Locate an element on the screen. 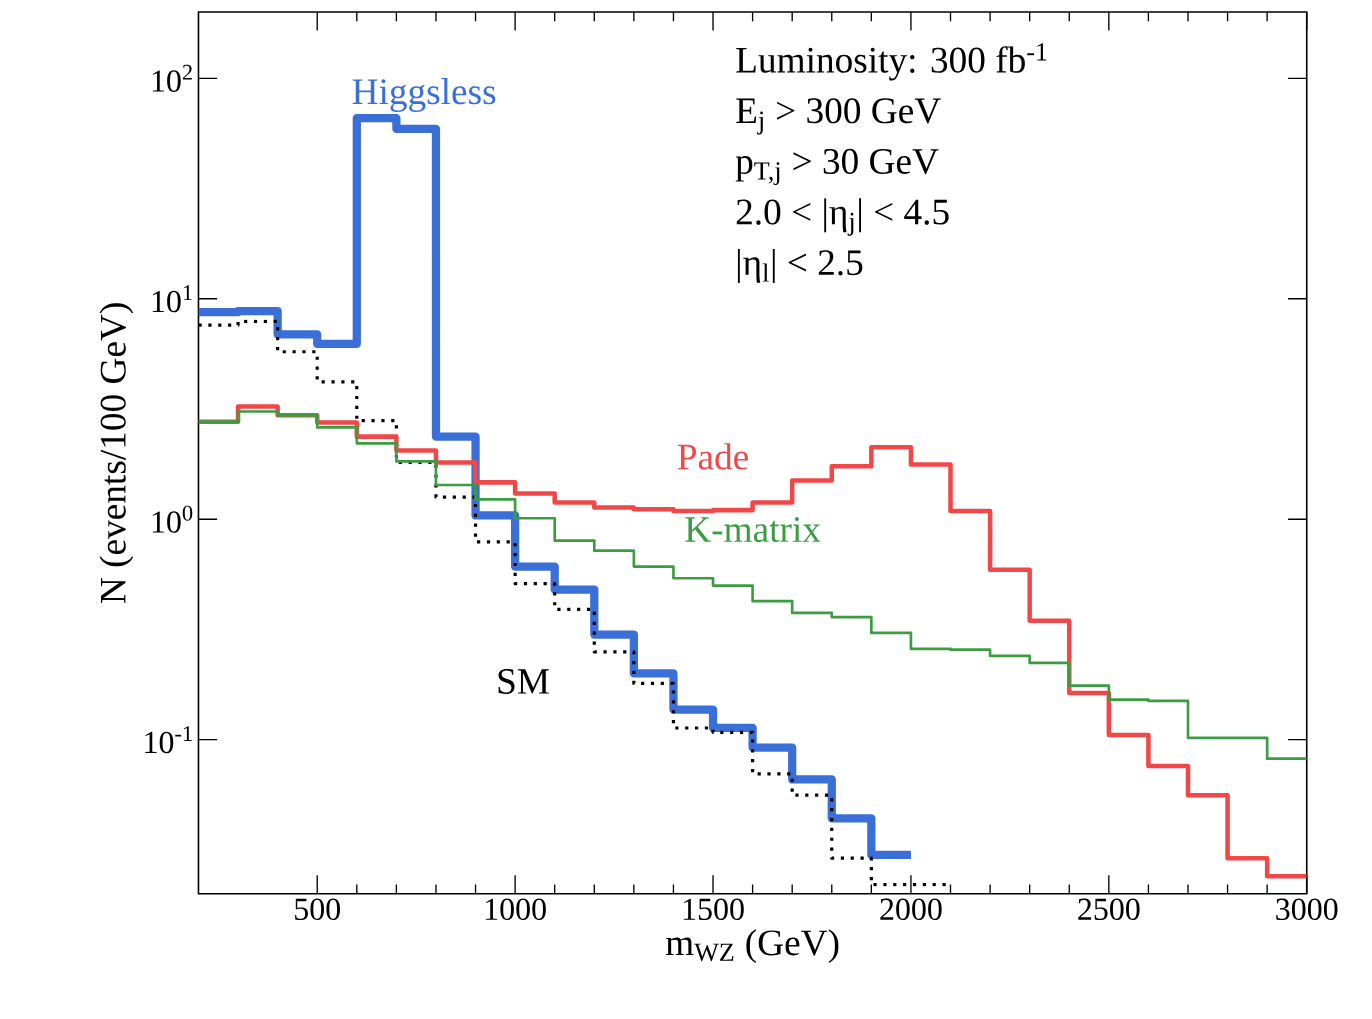  x-tick-label: 2000 is located at coordinates (911, 909).